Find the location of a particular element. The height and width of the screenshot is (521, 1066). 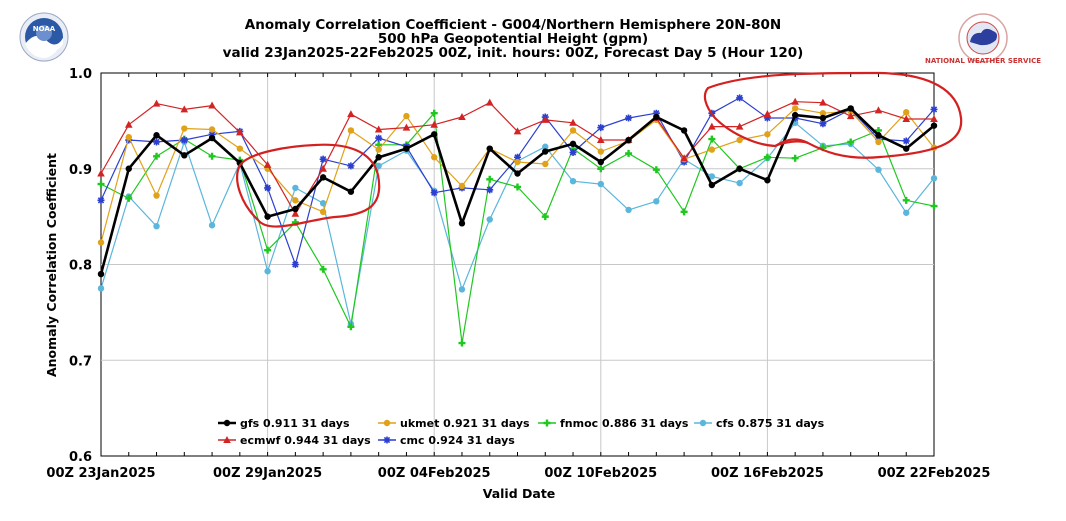

x-tick-label: 00Z 10Feb2025 is located at coordinates (600, 473).